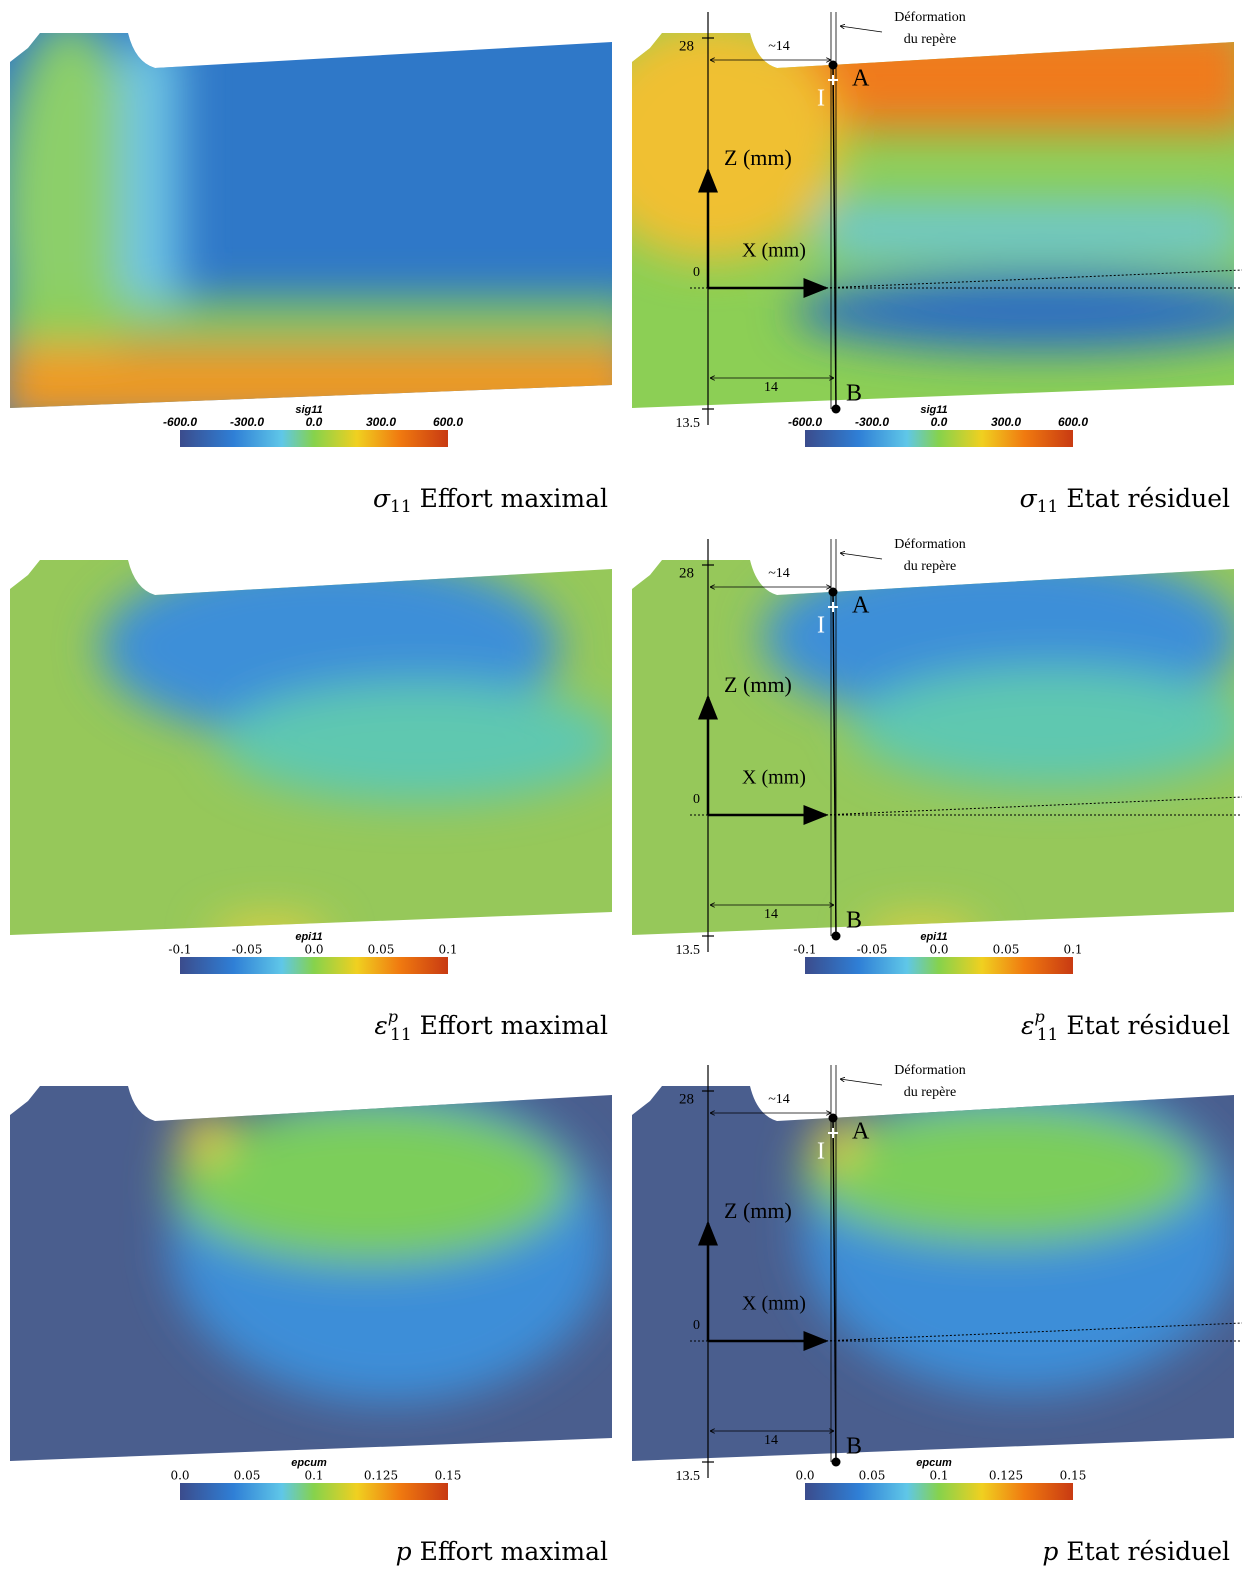  I want to click on colorbar-tick-label: 0.125, so click(1006, 1476).